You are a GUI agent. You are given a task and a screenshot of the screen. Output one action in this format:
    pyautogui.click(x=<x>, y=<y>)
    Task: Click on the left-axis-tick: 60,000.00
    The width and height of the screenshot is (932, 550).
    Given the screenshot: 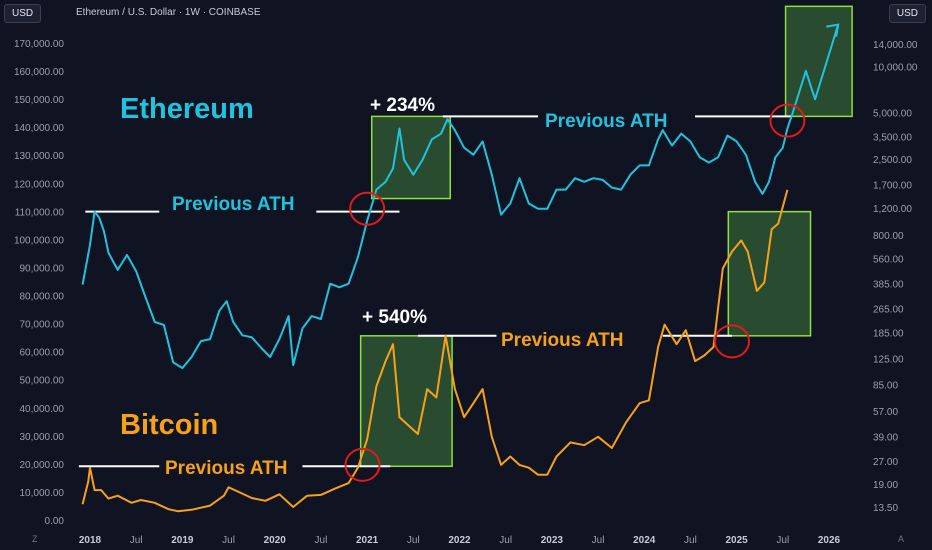 What is the action you would take?
    pyautogui.click(x=42, y=353)
    